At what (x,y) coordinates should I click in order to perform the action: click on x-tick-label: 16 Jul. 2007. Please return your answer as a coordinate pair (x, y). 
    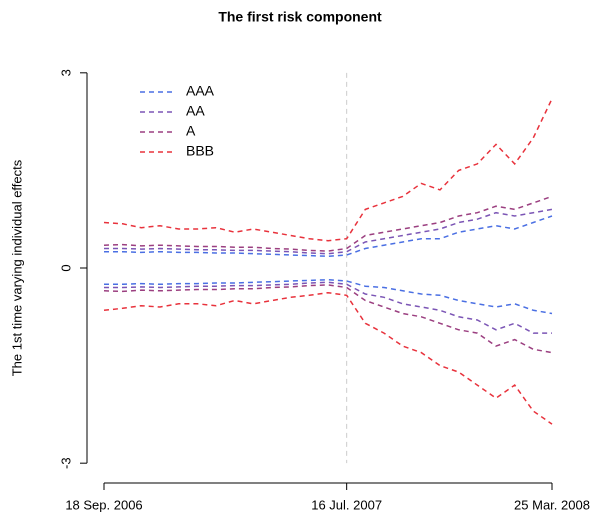
    Looking at the image, I should click on (346, 504).